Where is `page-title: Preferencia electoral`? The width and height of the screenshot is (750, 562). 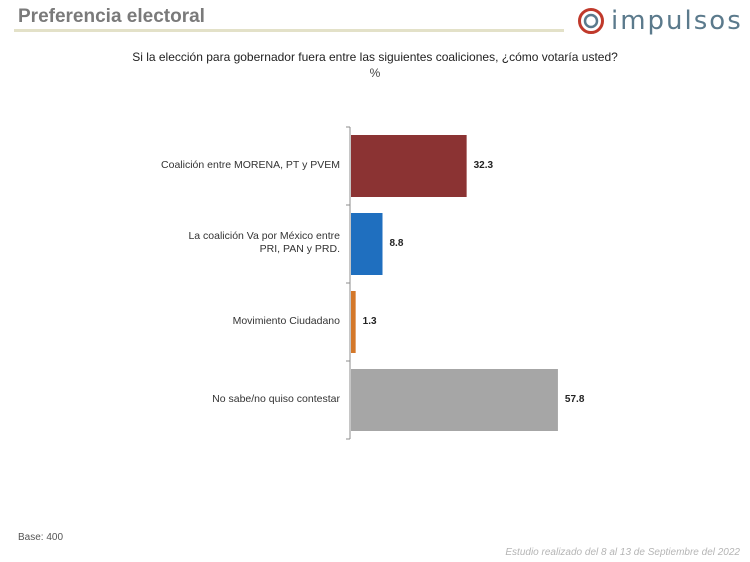 page-title: Preferencia electoral is located at coordinates (111, 16).